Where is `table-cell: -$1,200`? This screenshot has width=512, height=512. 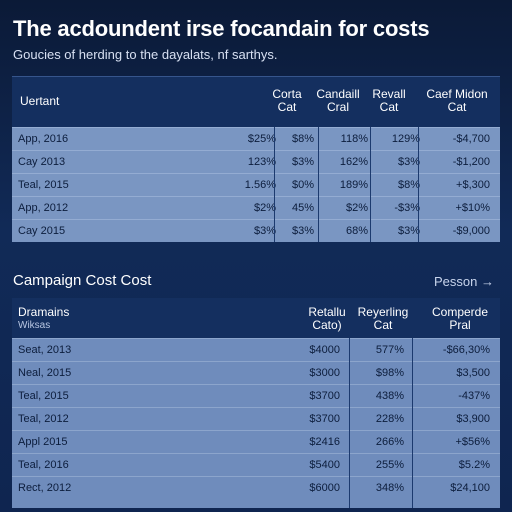
table-cell: -$1,200 is located at coordinates (471, 162).